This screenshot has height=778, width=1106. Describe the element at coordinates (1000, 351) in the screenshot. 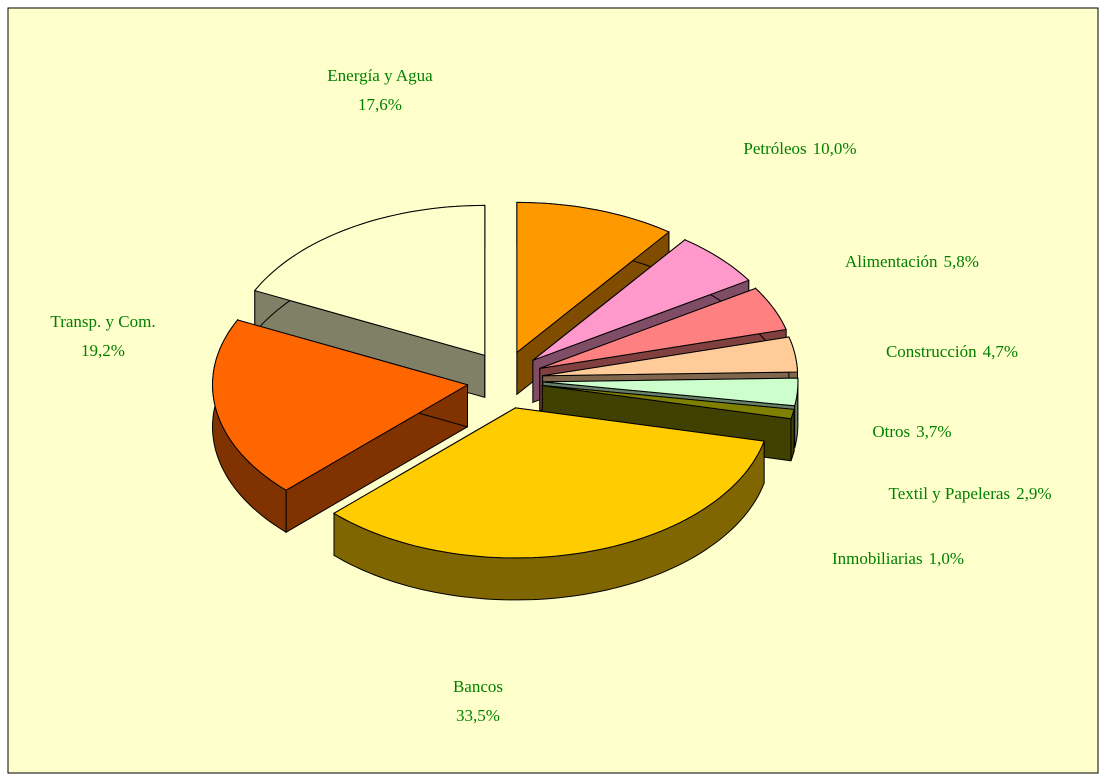

I see `value-label: 4,7%` at that location.